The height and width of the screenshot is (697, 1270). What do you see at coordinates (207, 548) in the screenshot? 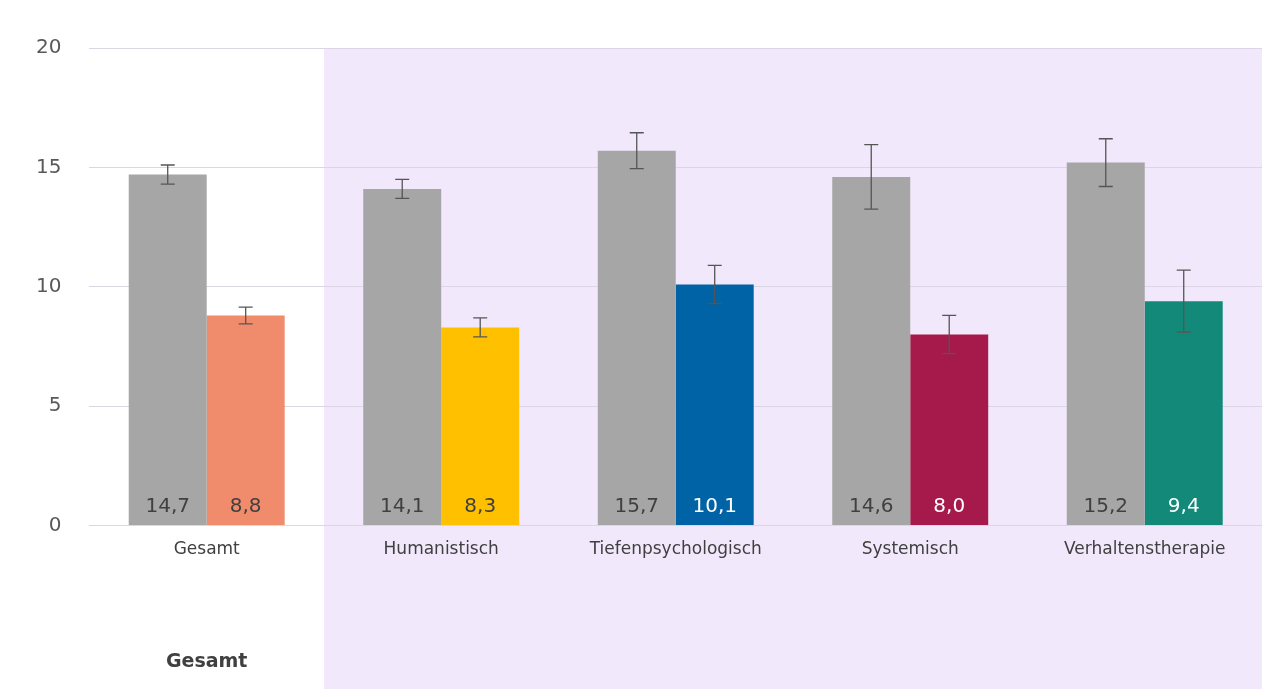
I see `x-tick-label: Gesamt` at bounding box center [207, 548].